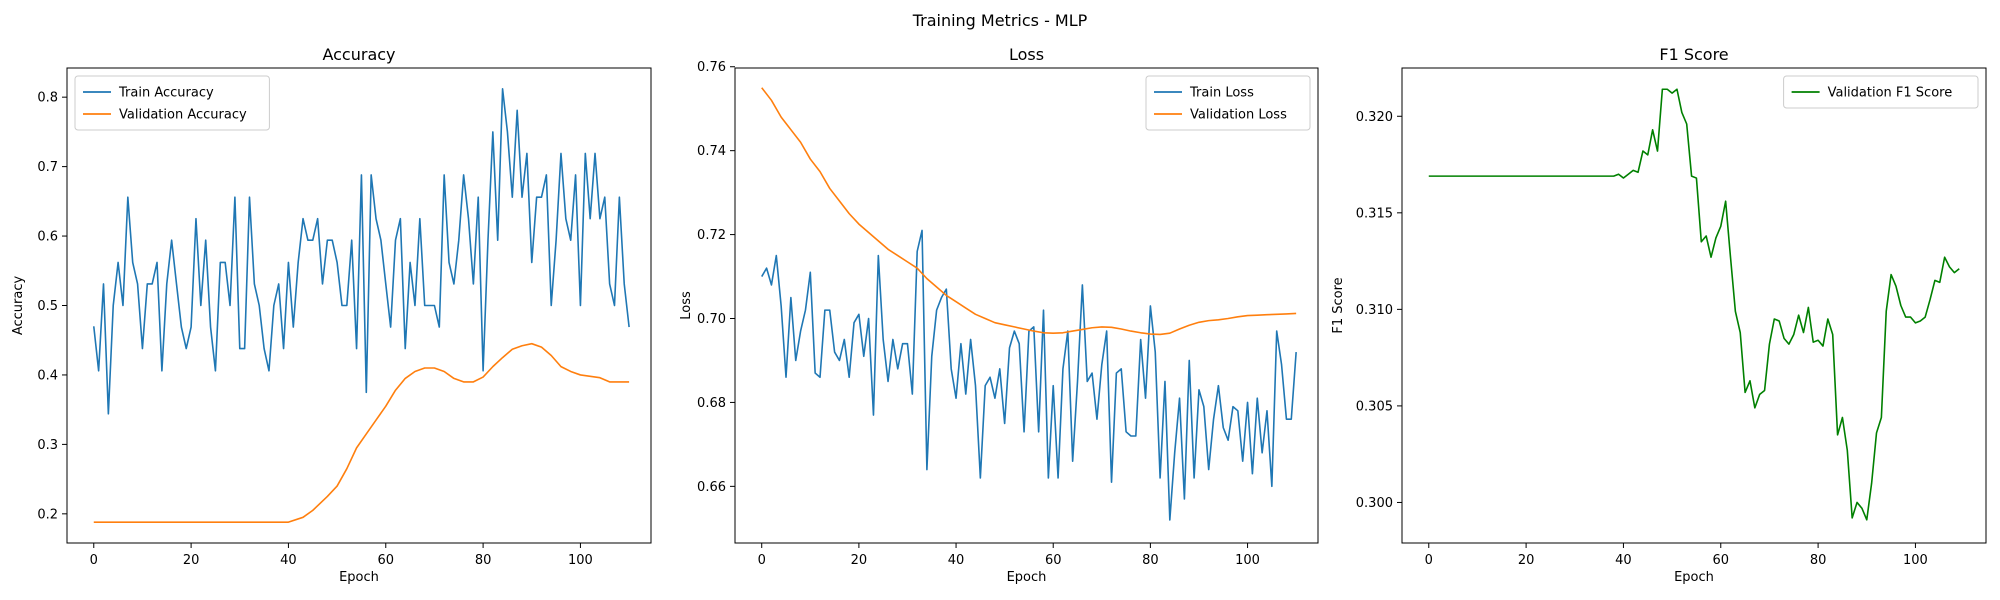  I want to click on chart-2-y-tick-label: 0.70, so click(711, 319).